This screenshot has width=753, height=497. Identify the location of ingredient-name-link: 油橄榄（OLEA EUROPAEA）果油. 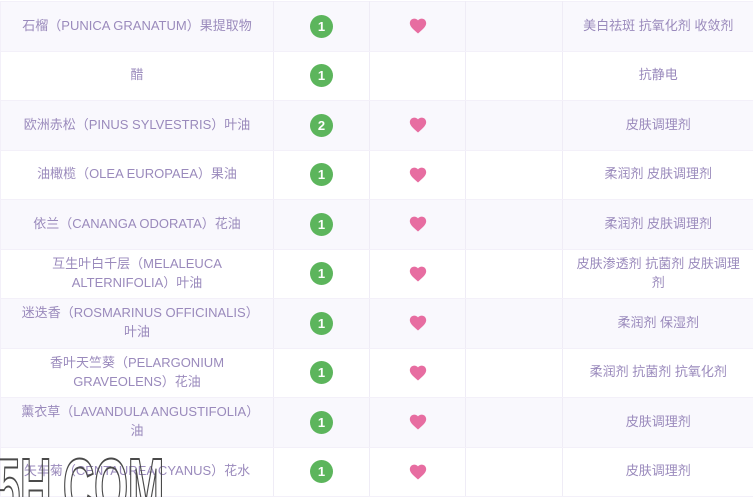
(137, 174).